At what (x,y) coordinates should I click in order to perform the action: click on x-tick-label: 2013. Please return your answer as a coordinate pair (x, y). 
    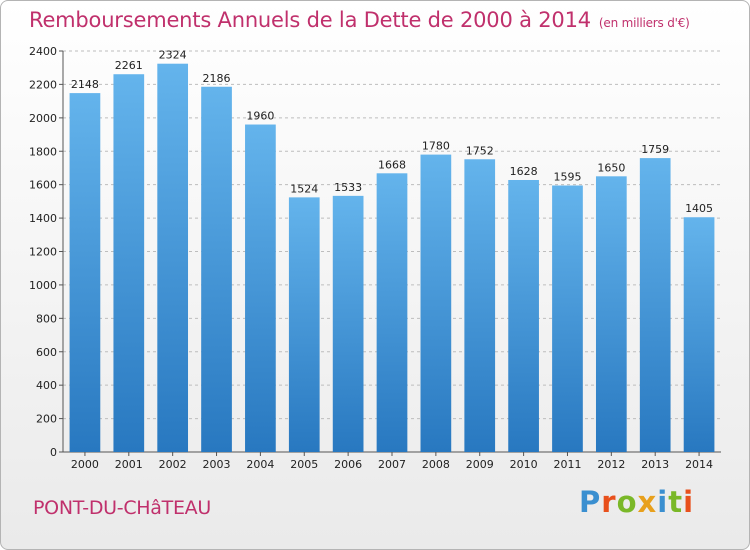
    Looking at the image, I should click on (655, 464).